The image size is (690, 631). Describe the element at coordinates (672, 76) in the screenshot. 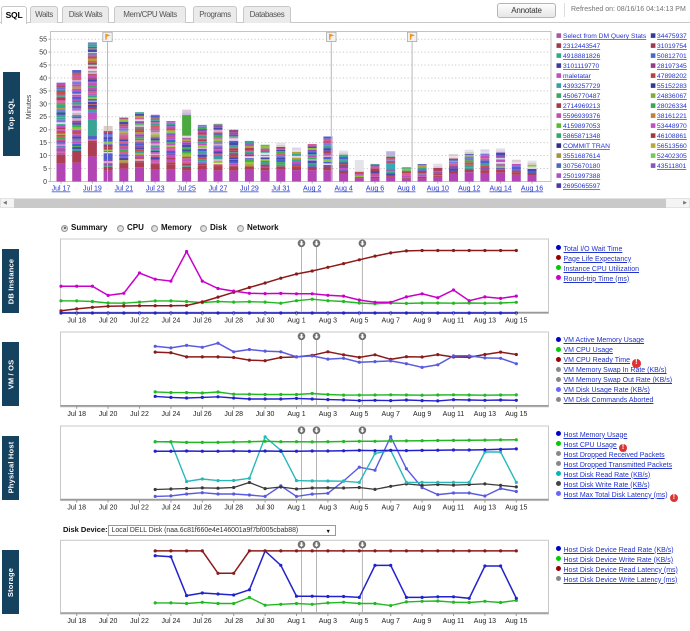

I see `svg-text: 47898202` at that location.